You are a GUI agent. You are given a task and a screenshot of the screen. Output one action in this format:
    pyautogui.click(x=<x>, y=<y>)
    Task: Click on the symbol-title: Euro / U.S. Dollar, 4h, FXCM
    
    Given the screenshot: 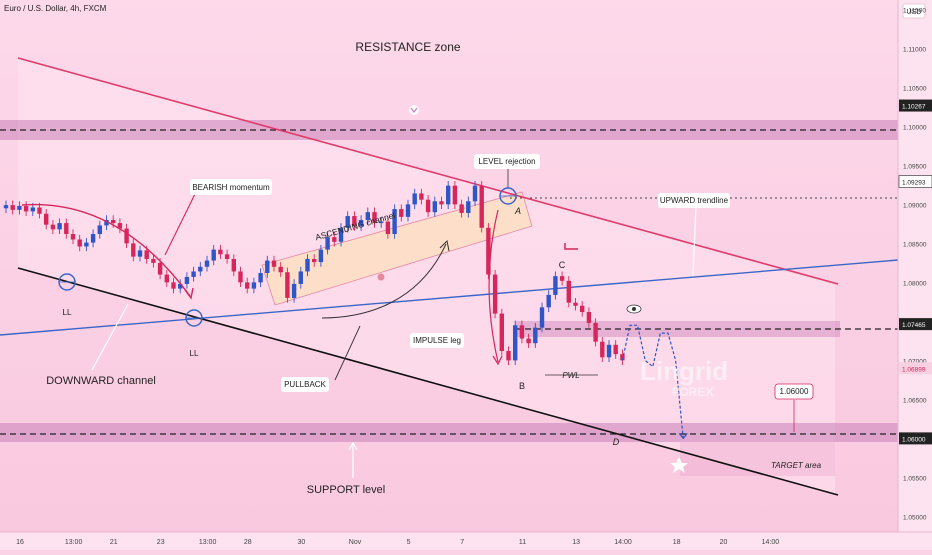 What is the action you would take?
    pyautogui.click(x=55, y=8)
    